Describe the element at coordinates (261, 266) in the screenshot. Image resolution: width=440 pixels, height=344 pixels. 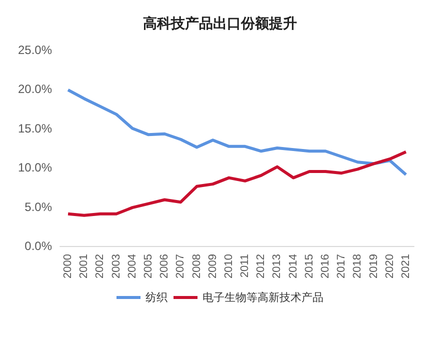
I see `x-tick-label: 2012` at that location.